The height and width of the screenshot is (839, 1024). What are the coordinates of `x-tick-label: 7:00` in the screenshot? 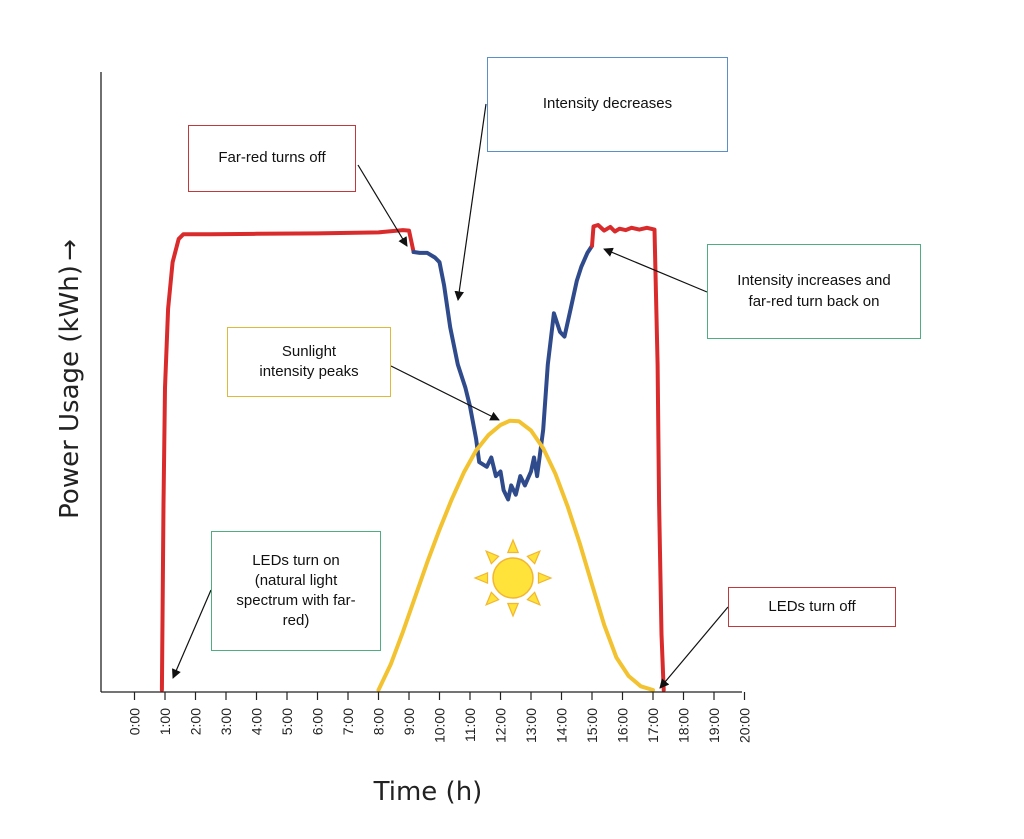 It's located at (348, 721).